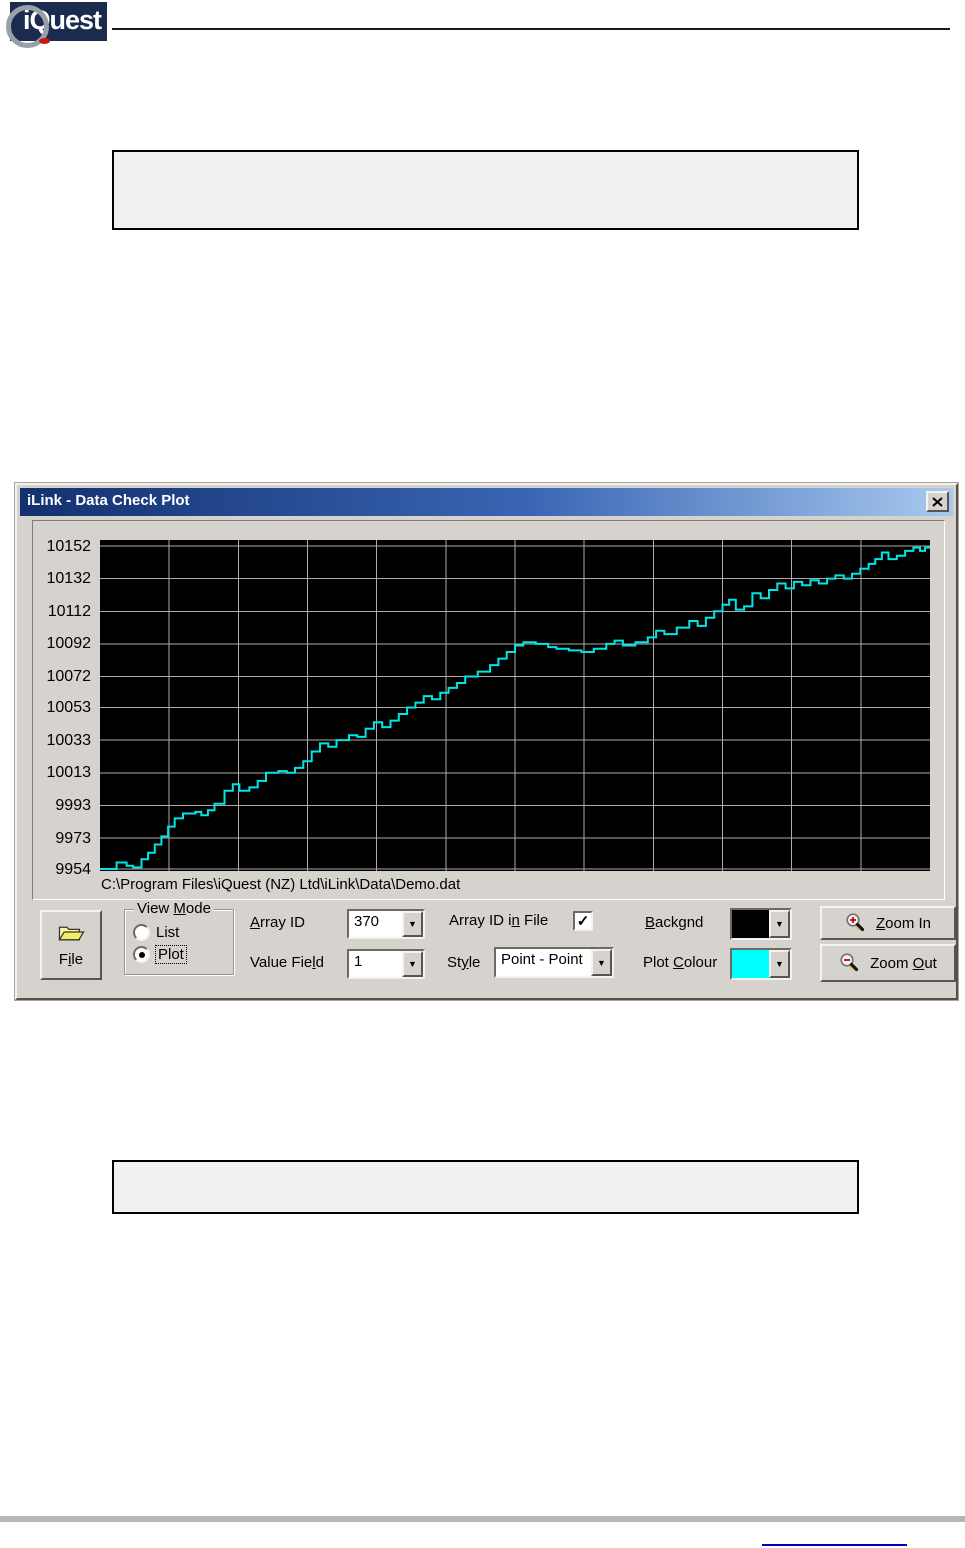 The width and height of the screenshot is (965, 1548). I want to click on y-axis-tick: 10112, so click(69, 611).